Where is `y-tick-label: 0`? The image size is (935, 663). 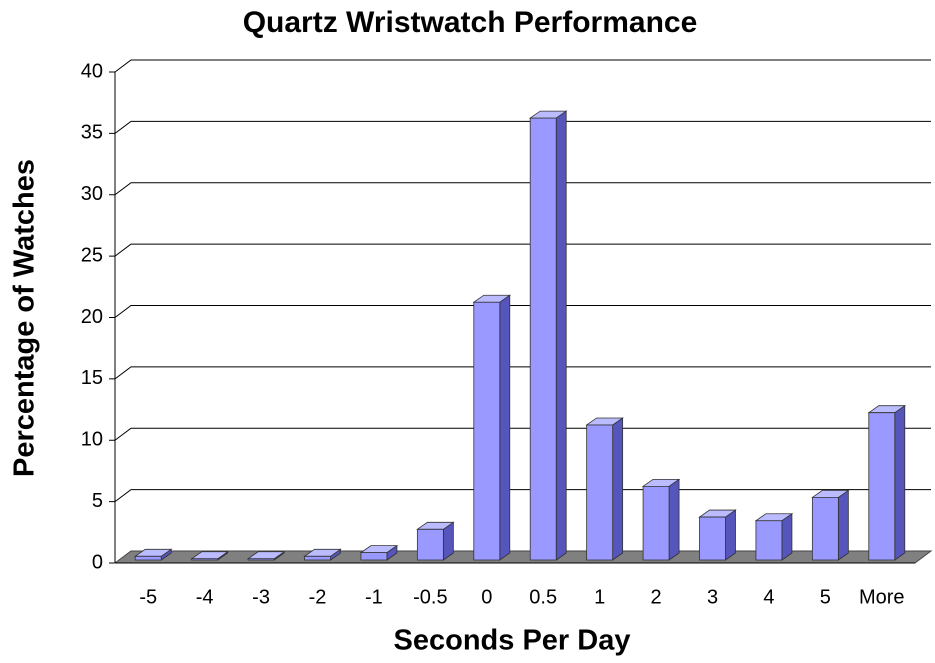 y-tick-label: 0 is located at coordinates (97, 562).